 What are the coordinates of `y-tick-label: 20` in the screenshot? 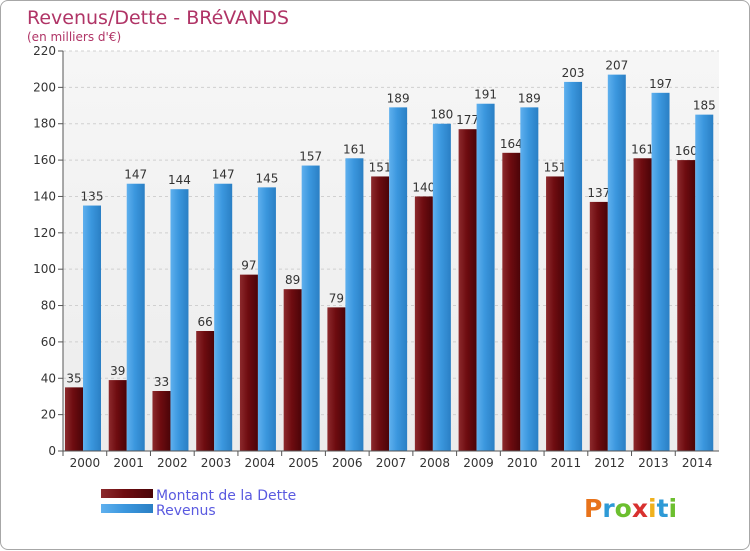 It's located at (48, 415).